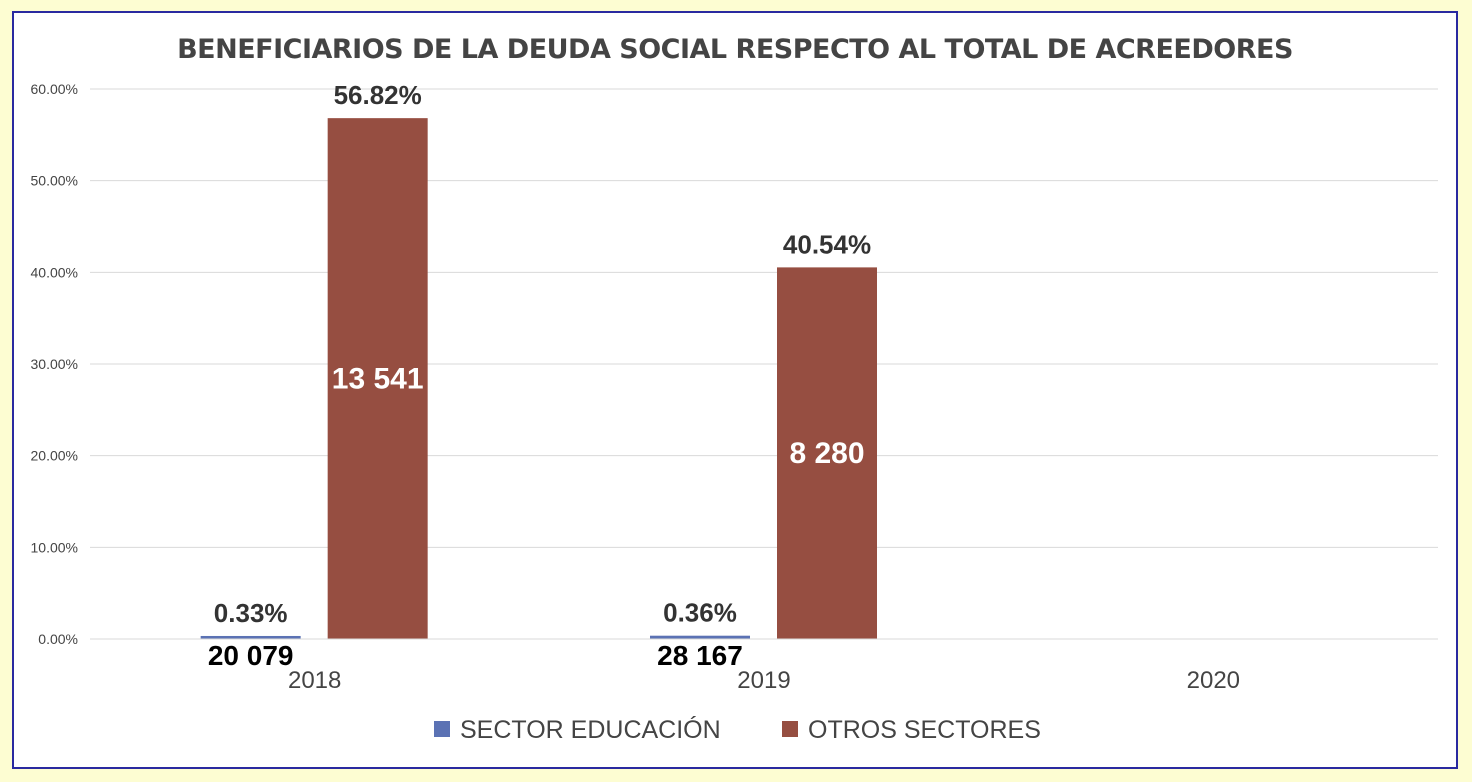 The image size is (1472, 782). I want to click on bar-otros-2019, so click(827, 453).